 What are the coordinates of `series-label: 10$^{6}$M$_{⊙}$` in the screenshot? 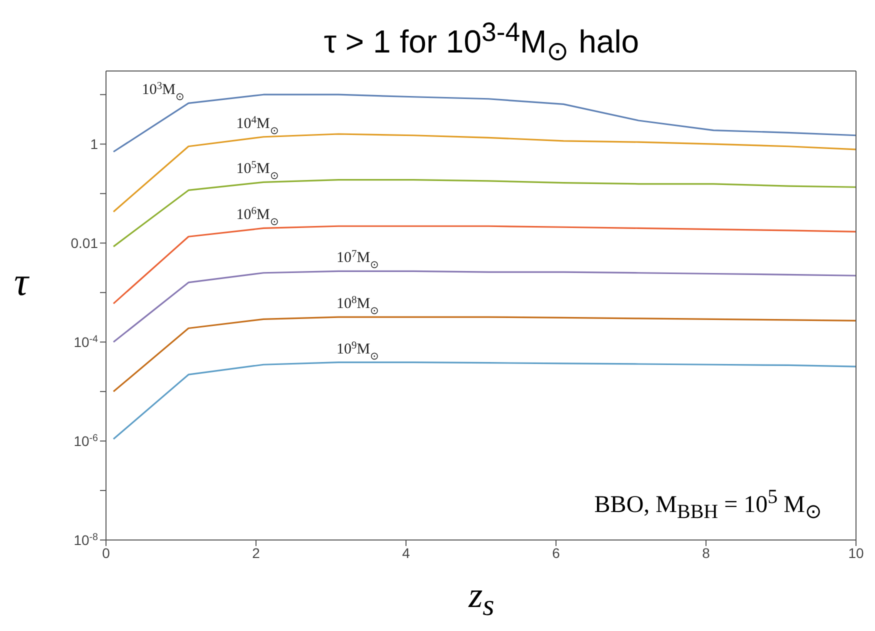 It's located at (257, 217).